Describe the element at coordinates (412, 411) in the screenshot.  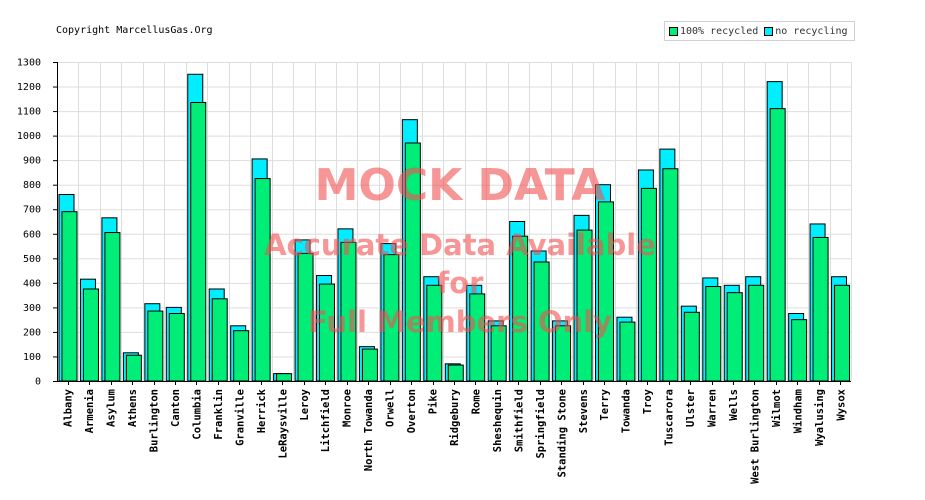
I see `x-tick-label: Overton` at that location.